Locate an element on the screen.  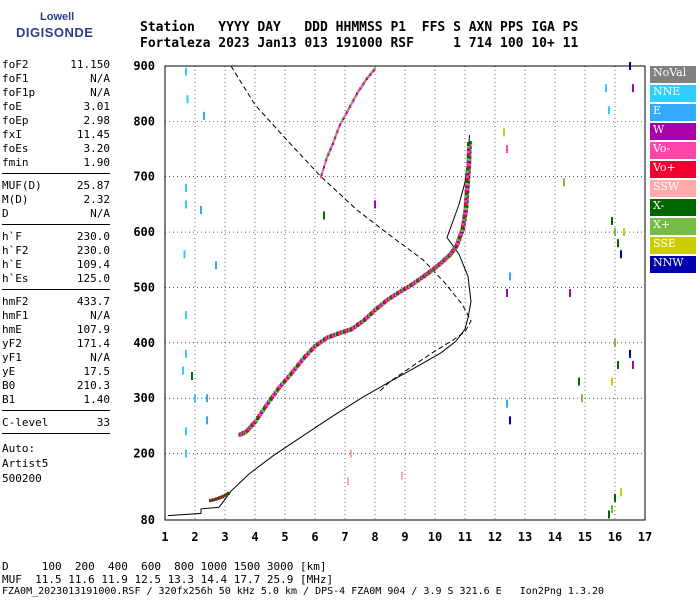
param-separator is located at coordinates (56, 289).